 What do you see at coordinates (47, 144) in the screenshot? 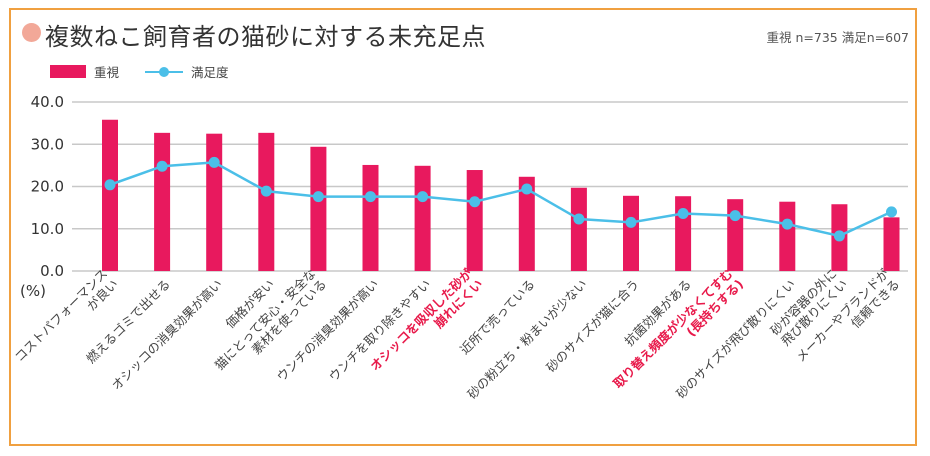
I see `y-tick-label: 30.0` at bounding box center [47, 144].